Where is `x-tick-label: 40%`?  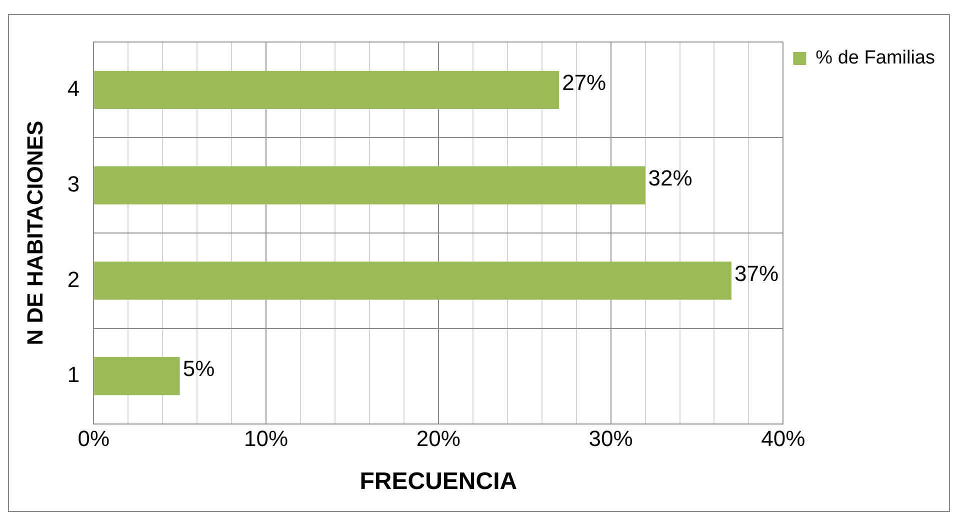 x-tick-label: 40% is located at coordinates (783, 439).